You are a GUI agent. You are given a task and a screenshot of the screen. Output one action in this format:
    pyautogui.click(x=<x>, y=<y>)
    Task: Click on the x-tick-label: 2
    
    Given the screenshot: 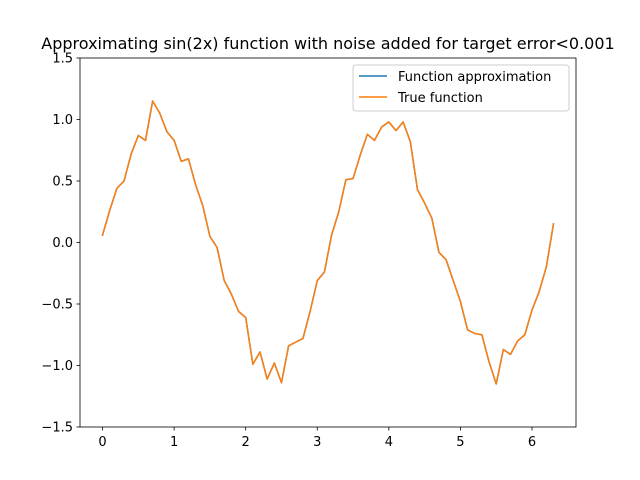 What is the action you would take?
    pyautogui.click(x=246, y=442)
    